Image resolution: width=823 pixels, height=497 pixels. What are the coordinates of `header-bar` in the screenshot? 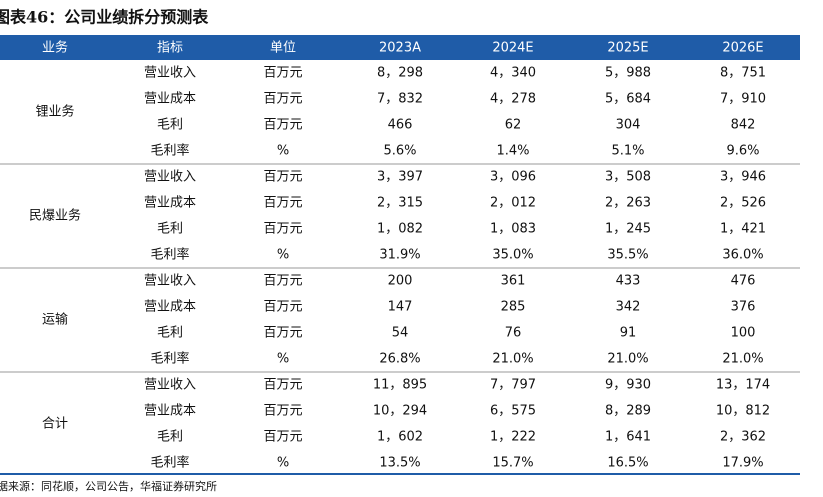 It's located at (400, 47).